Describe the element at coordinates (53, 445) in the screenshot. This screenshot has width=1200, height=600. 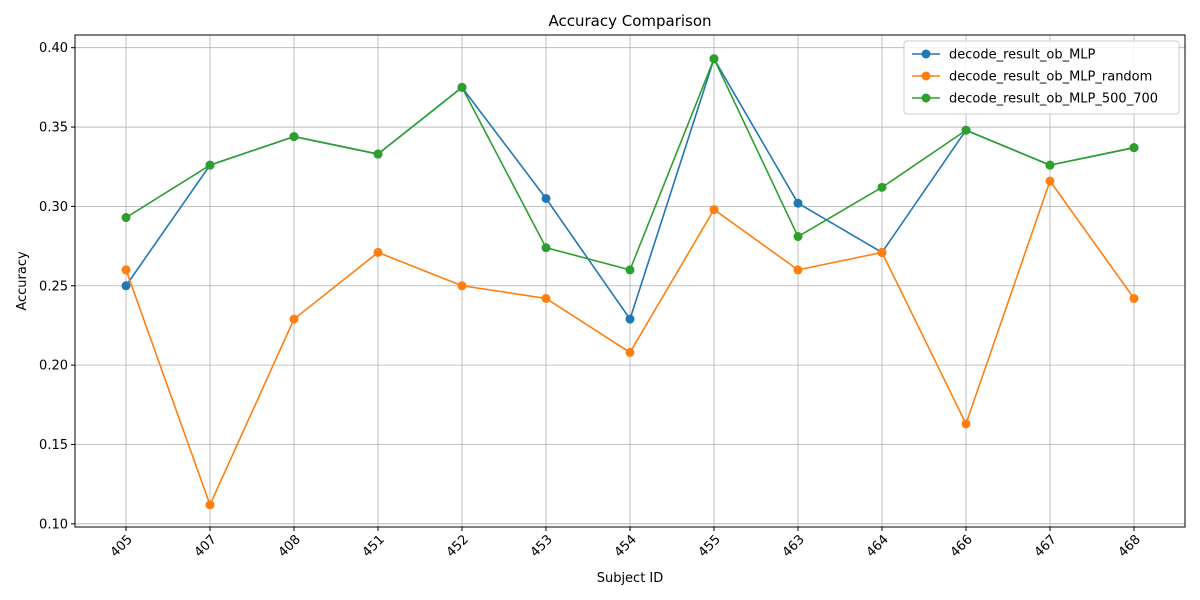
I see `y-tick-label: 0.15` at that location.